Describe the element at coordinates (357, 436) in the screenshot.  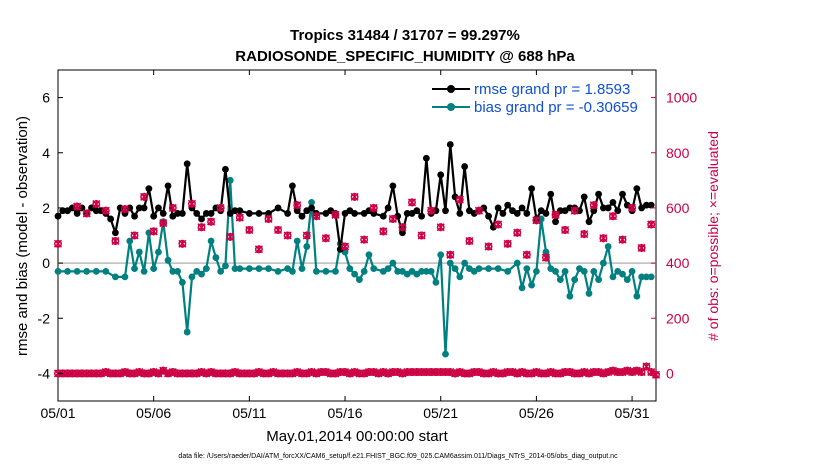
I see `x-axis-label: May.01,2014 00:00:00 start` at that location.